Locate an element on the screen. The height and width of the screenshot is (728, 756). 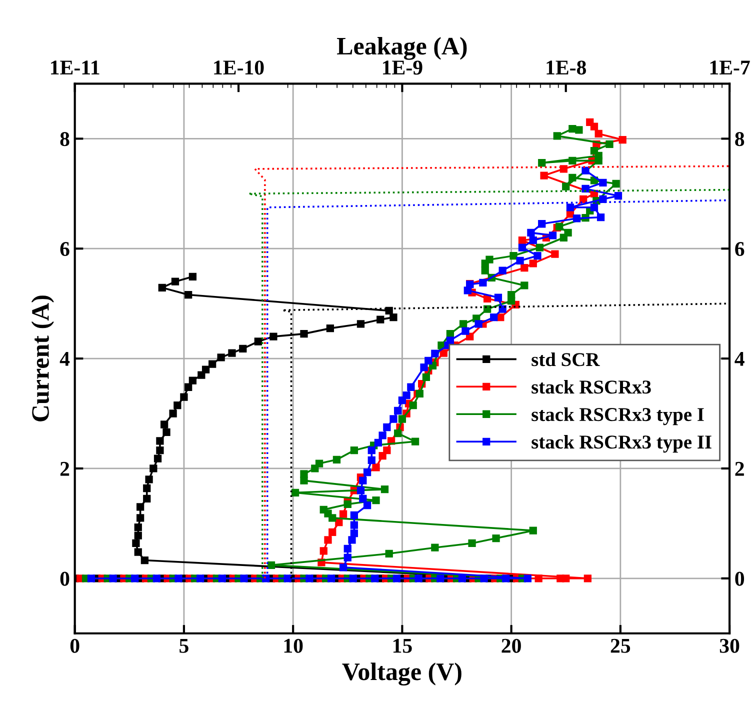
x-tick-label: 30 is located at coordinates (730, 645).